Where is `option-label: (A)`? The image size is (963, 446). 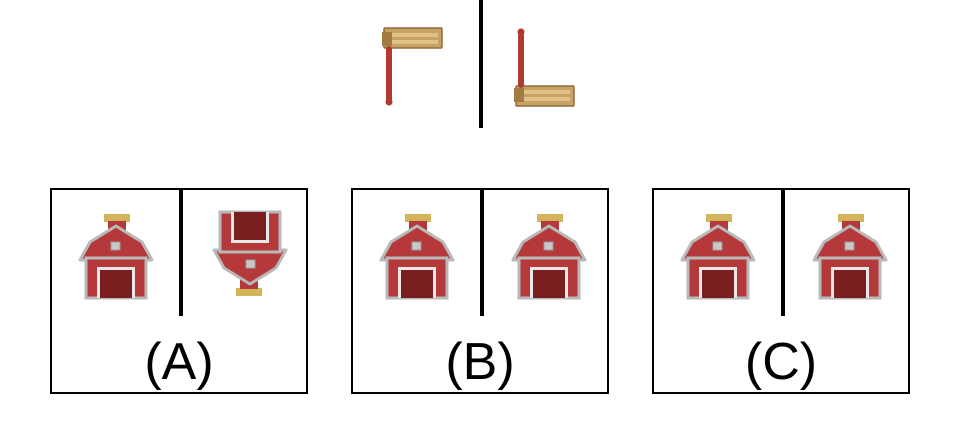 option-label: (A) is located at coordinates (179, 362).